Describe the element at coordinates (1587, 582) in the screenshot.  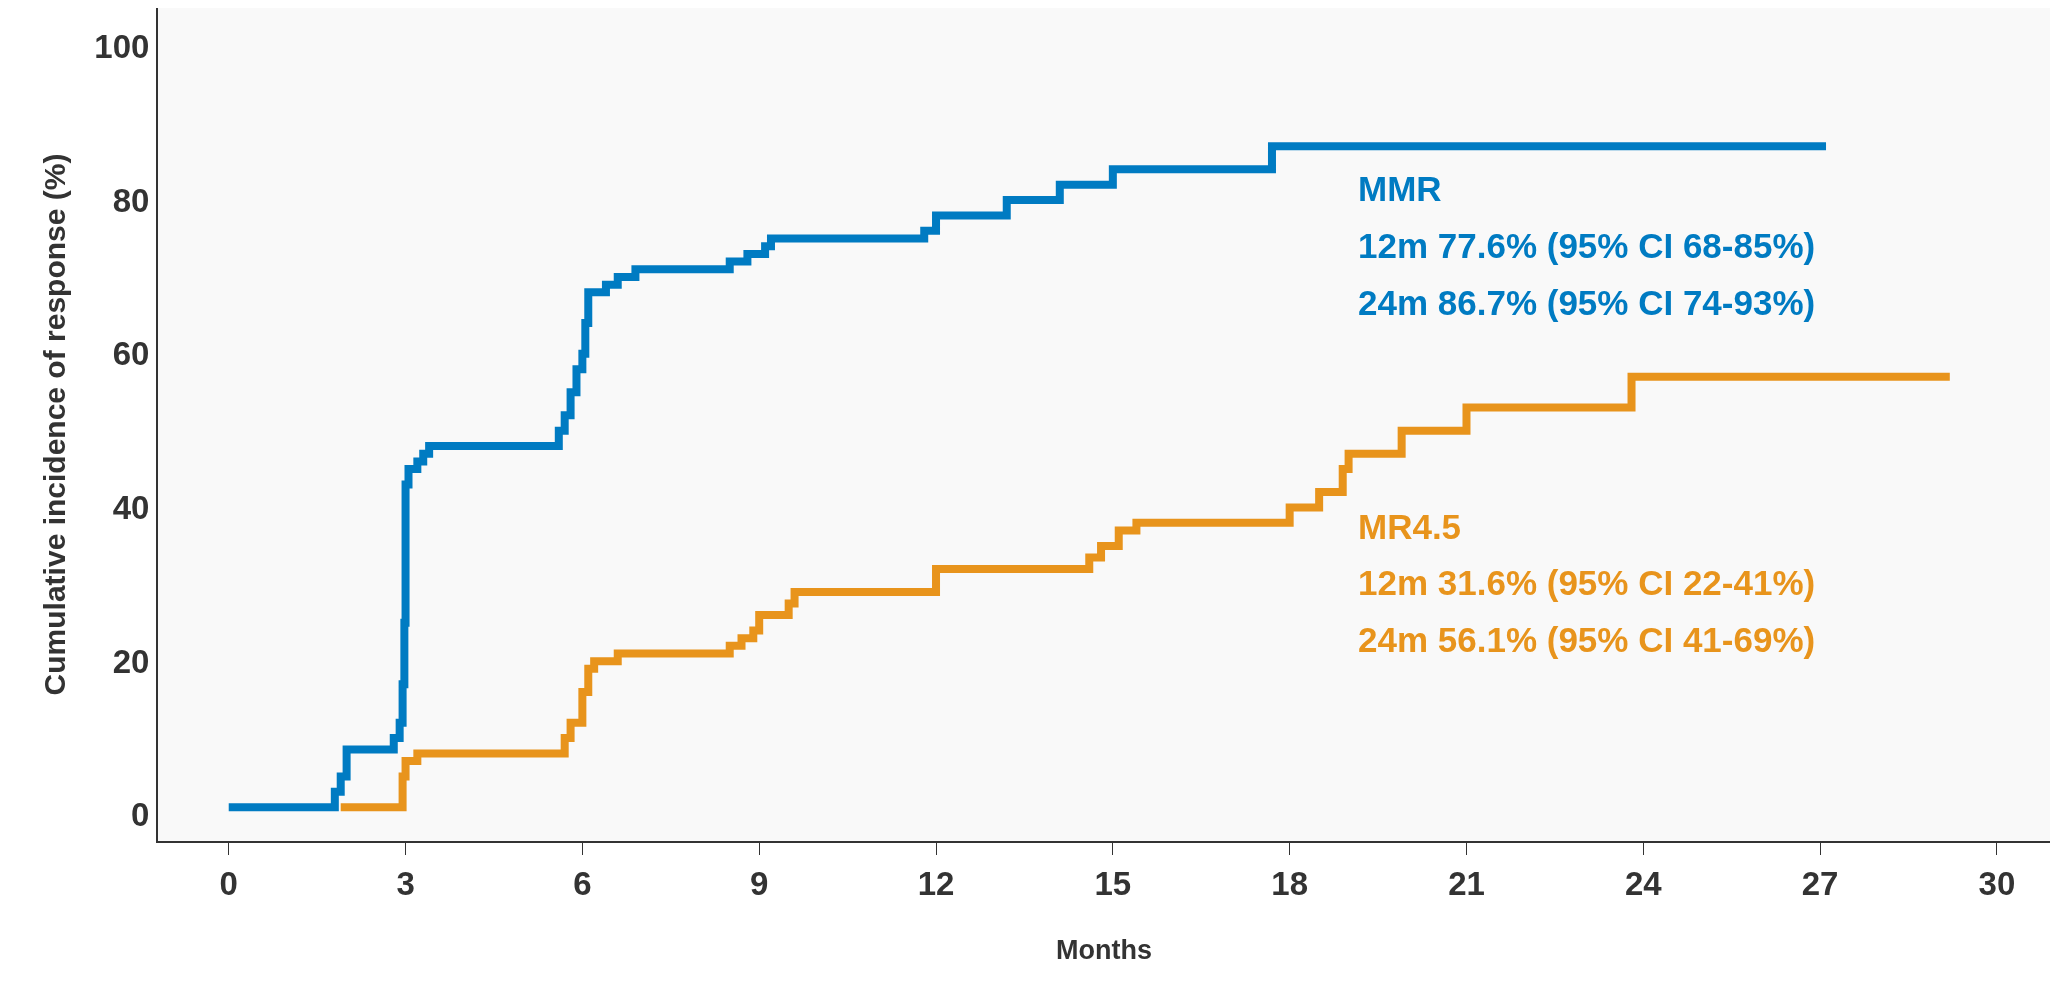
I see `annotation: 12m 31.6% (95% CI 22-41%)` at that location.